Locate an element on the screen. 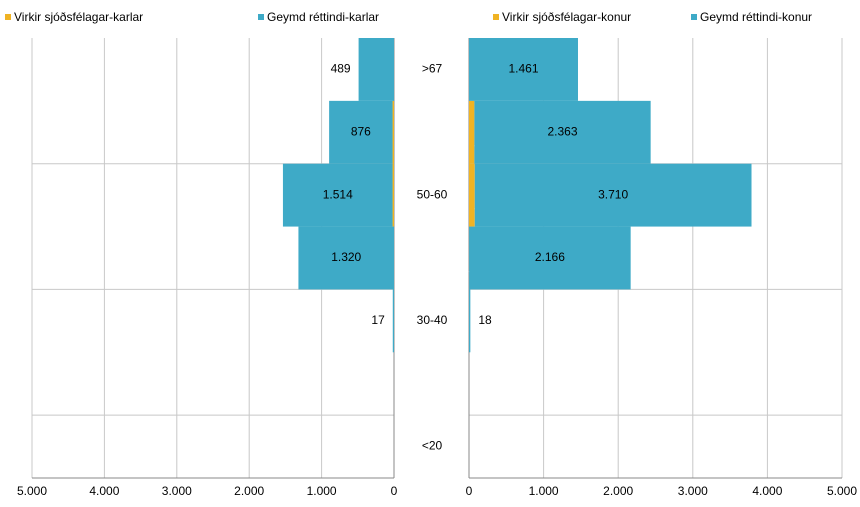 This screenshot has width=860, height=507. data-label: 17 is located at coordinates (378, 320).